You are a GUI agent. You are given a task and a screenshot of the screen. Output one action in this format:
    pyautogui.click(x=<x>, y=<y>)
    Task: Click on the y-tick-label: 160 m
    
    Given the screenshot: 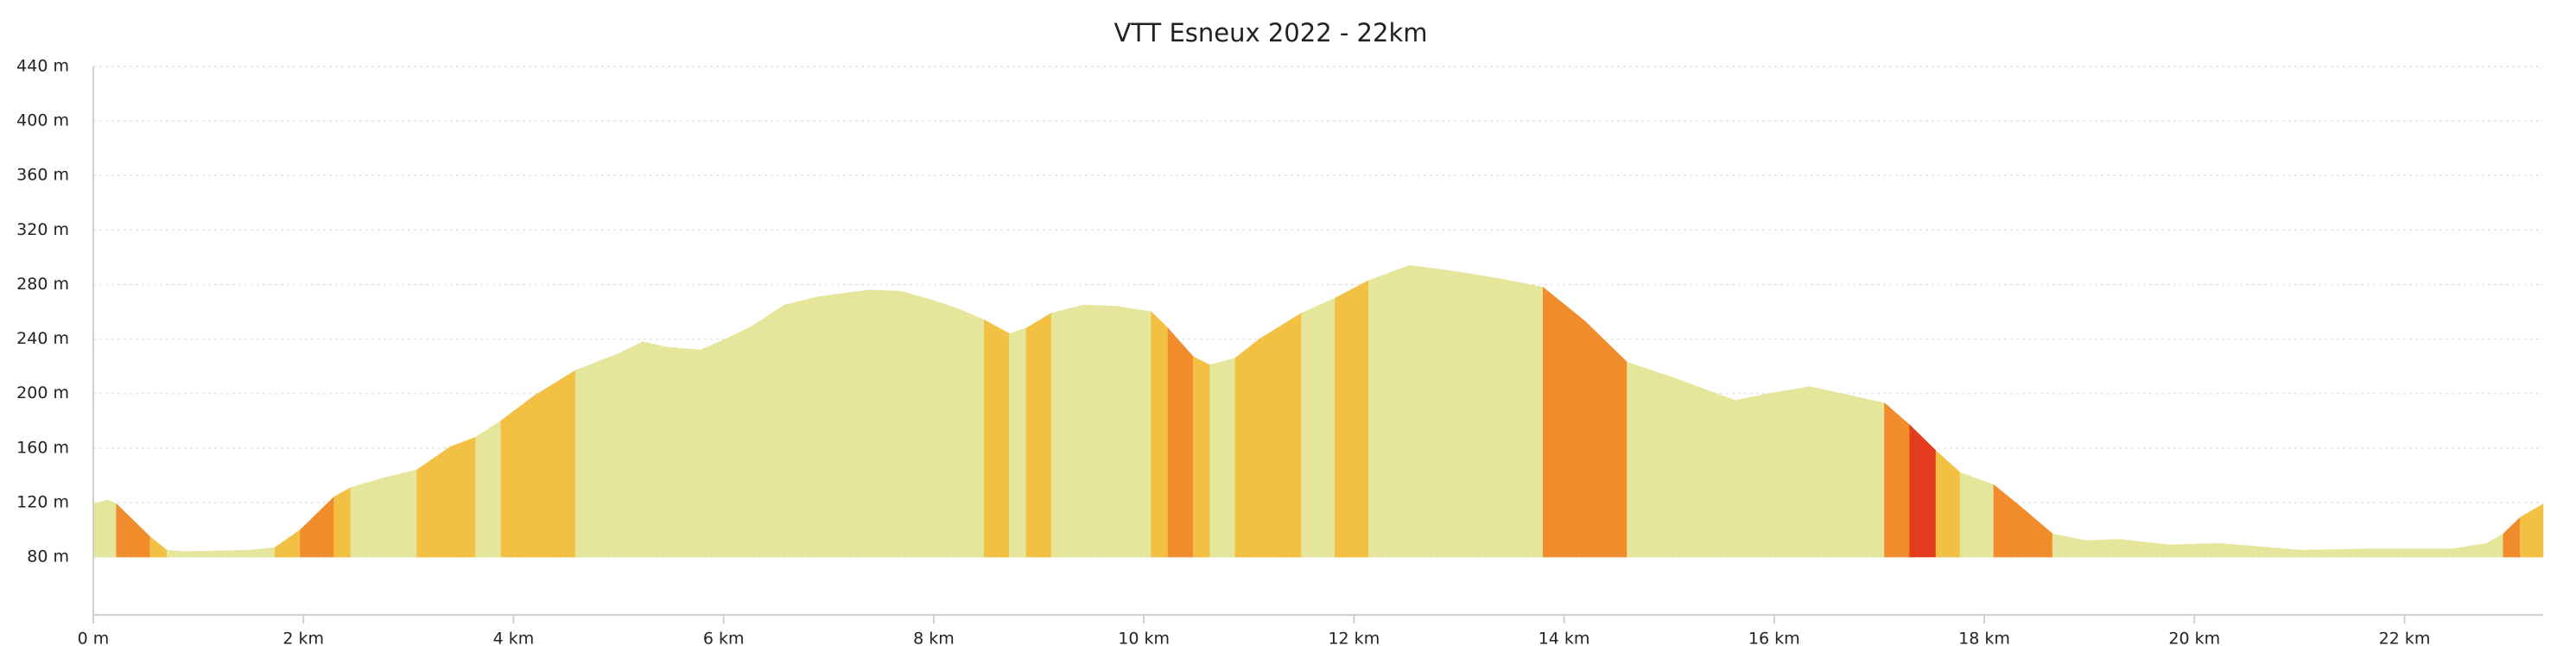 What is the action you would take?
    pyautogui.click(x=42, y=447)
    